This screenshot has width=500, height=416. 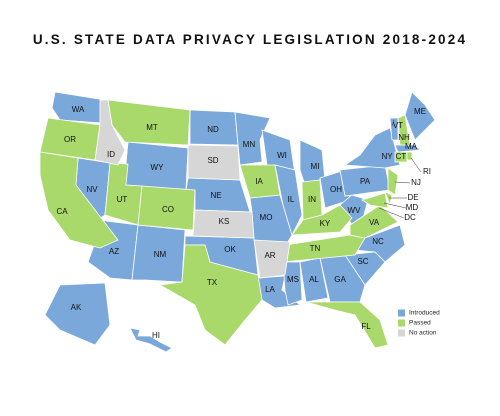 What do you see at coordinates (315, 248) in the screenshot?
I see `state-label: TN` at bounding box center [315, 248].